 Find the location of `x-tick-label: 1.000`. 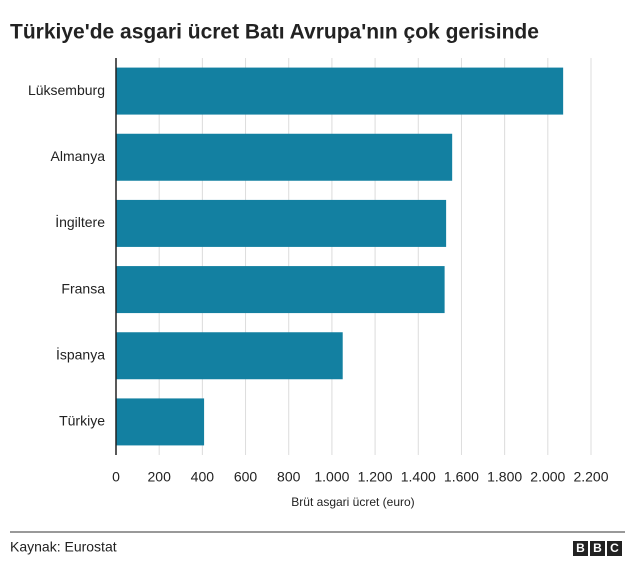

x-tick-label: 1.000 is located at coordinates (331, 477).